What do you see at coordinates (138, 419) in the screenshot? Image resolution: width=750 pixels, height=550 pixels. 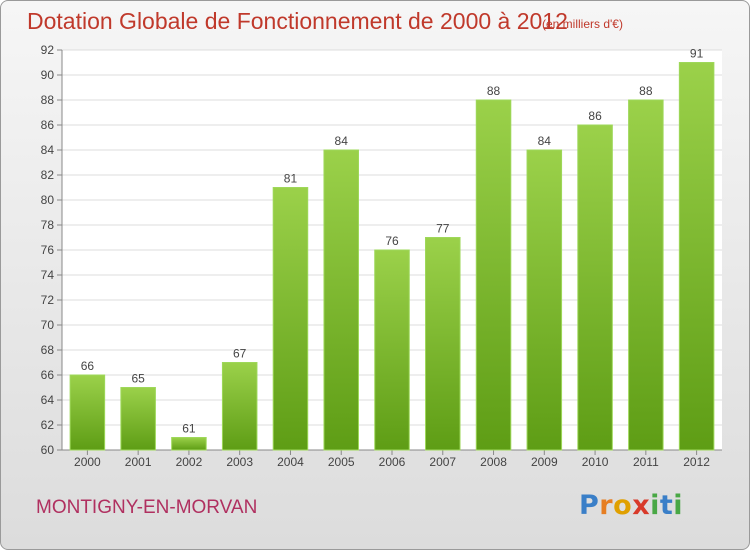 I see `bar-2001` at bounding box center [138, 419].